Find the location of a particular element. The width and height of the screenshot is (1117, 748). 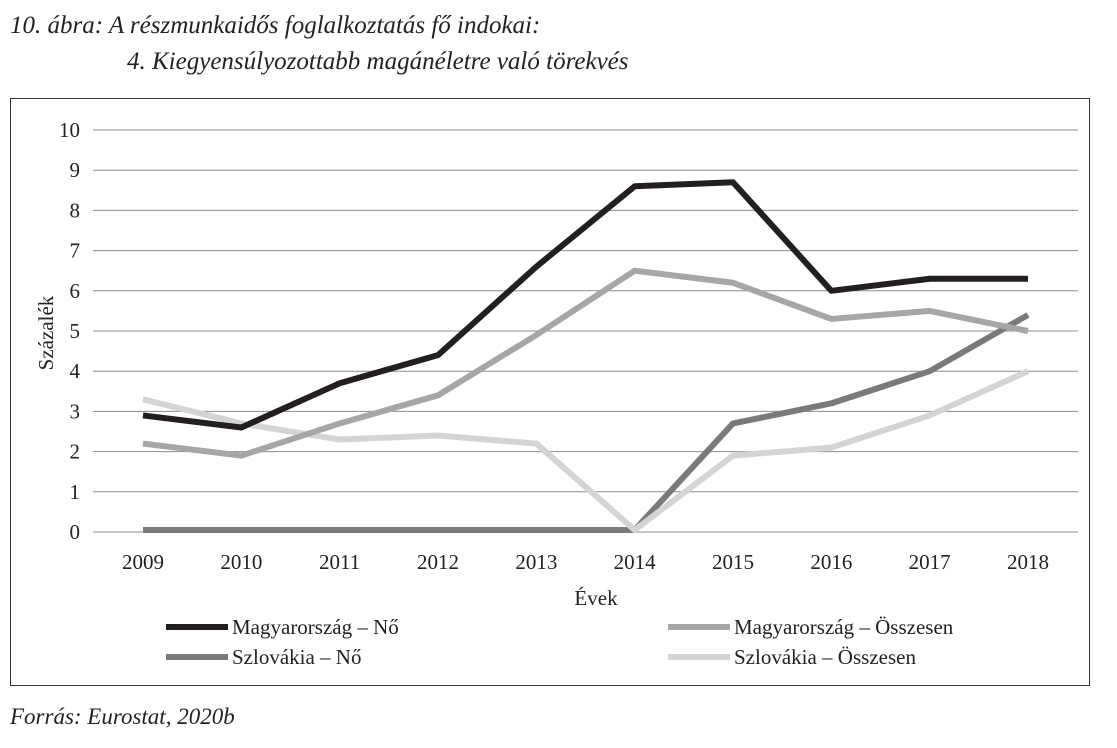

y-tick-label: 0 is located at coordinates (75, 532).